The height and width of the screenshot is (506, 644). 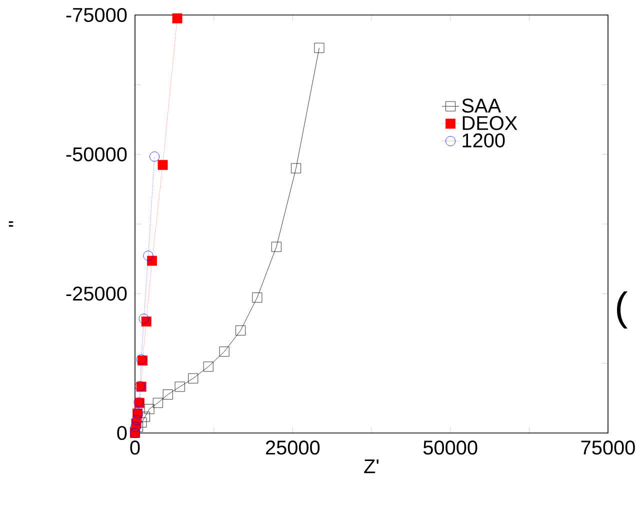 What do you see at coordinates (11, 224) in the screenshot?
I see `y-axis-title: ''` at bounding box center [11, 224].